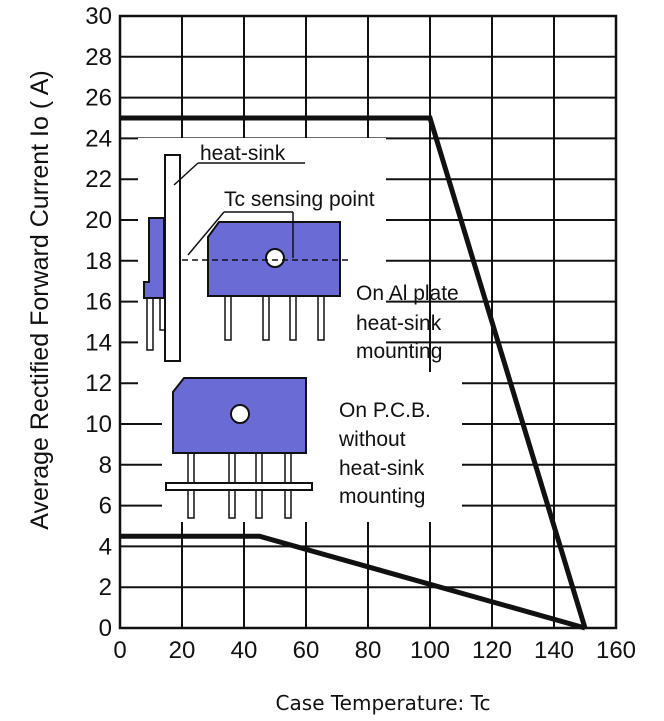 Image resolution: width=664 pixels, height=721 pixels. Describe the element at coordinates (239, 486) in the screenshot. I see `pcb-board` at that location.